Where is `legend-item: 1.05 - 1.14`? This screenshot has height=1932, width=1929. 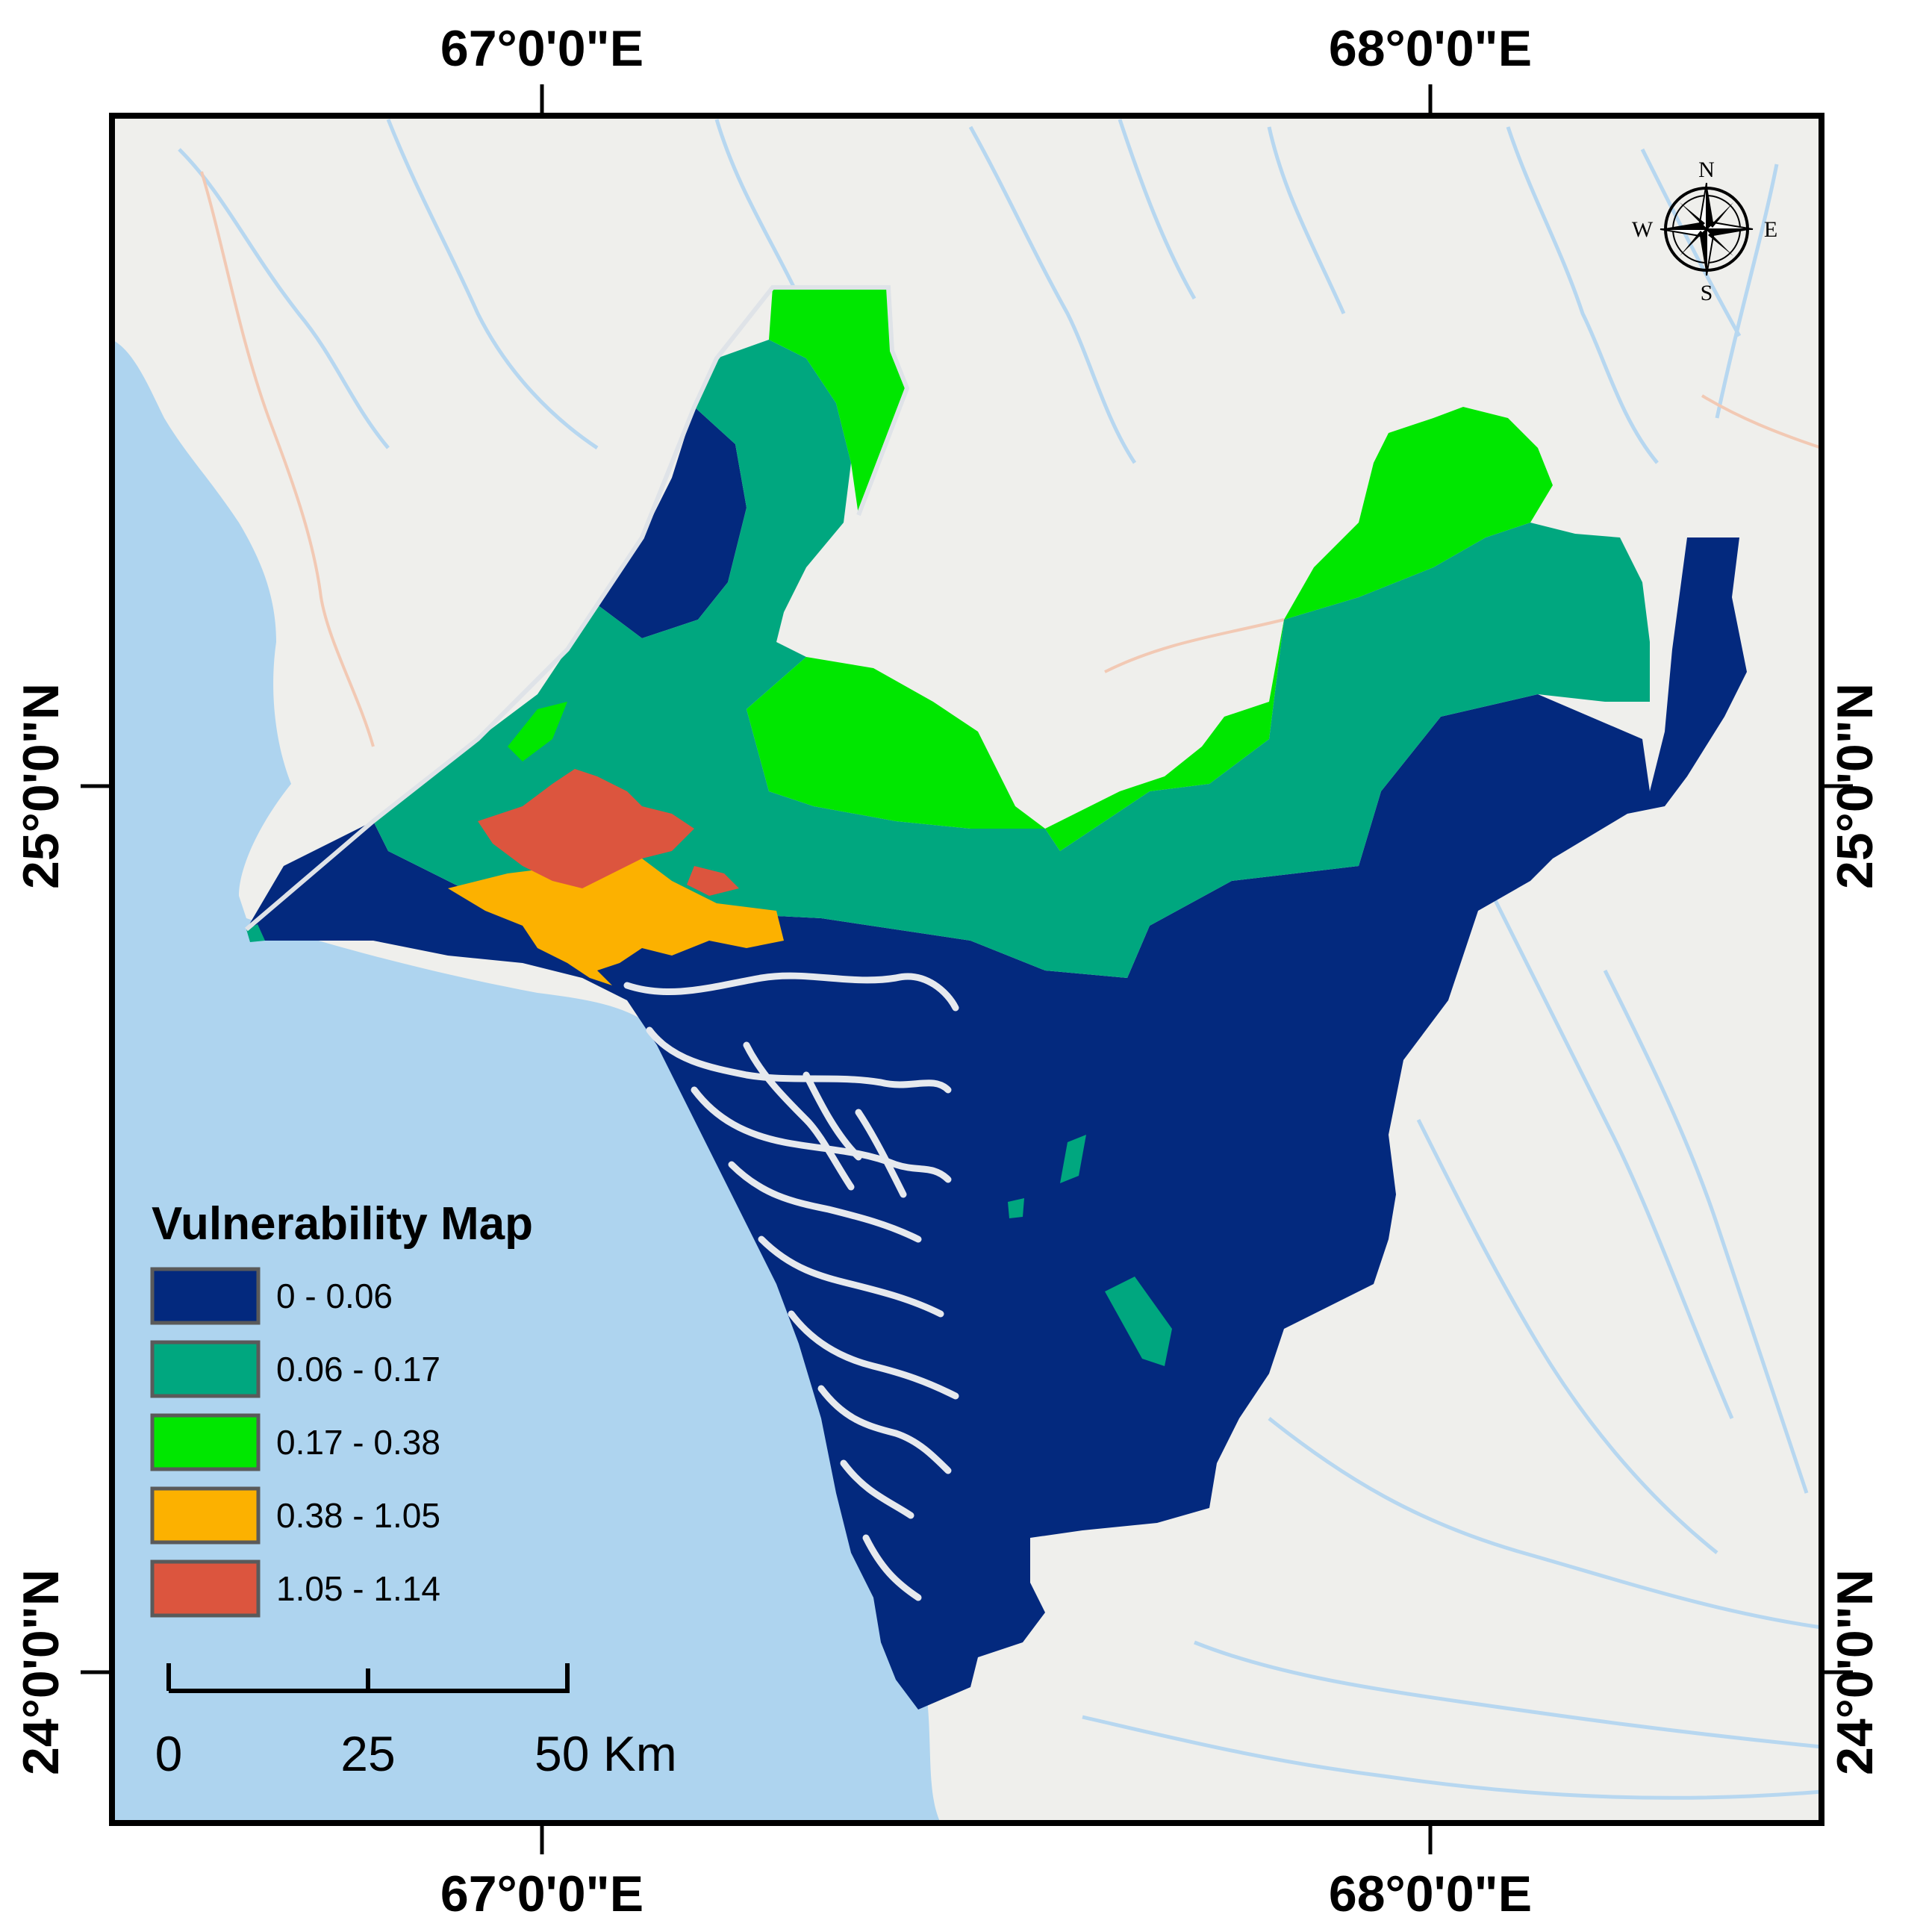
legend-item: 1.05 - 1.14 is located at coordinates (295, 1589).